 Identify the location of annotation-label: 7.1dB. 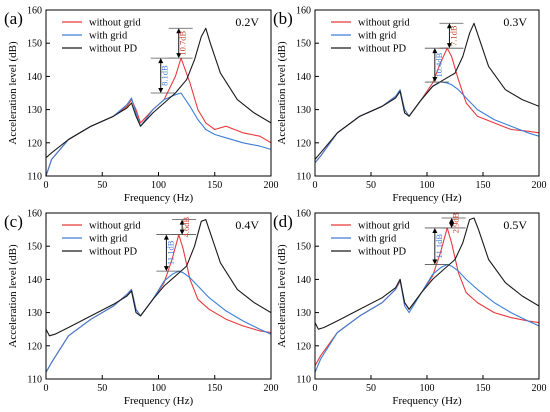
(453, 35).